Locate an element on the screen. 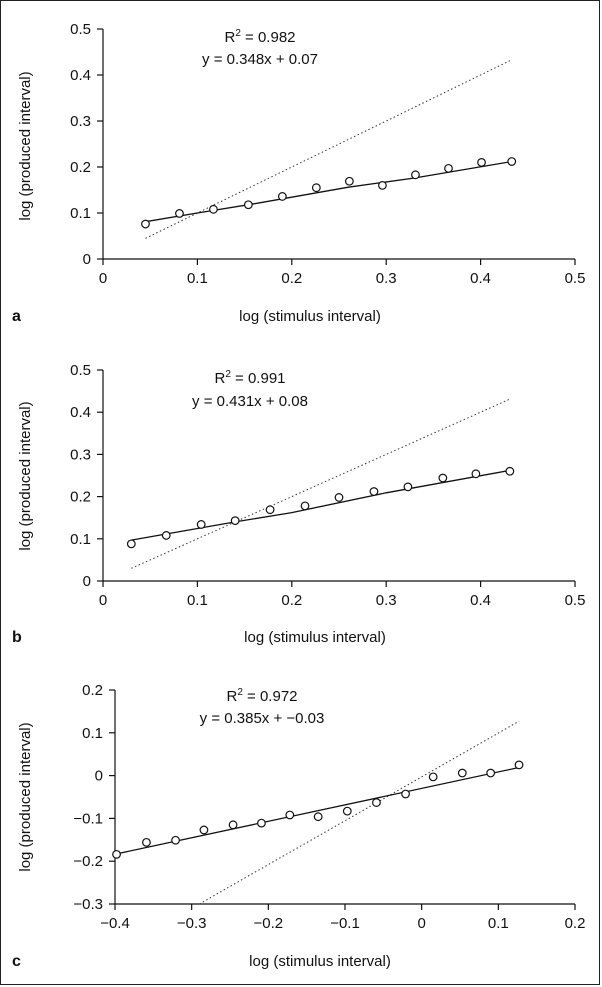  x-tick-label: −0.4 is located at coordinates (115, 923).